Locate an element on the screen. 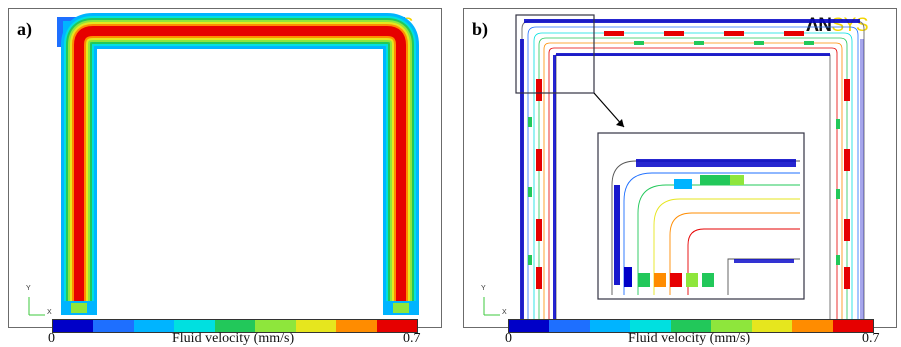 This screenshot has width=901, height=347. colorbar-a is located at coordinates (235, 326).